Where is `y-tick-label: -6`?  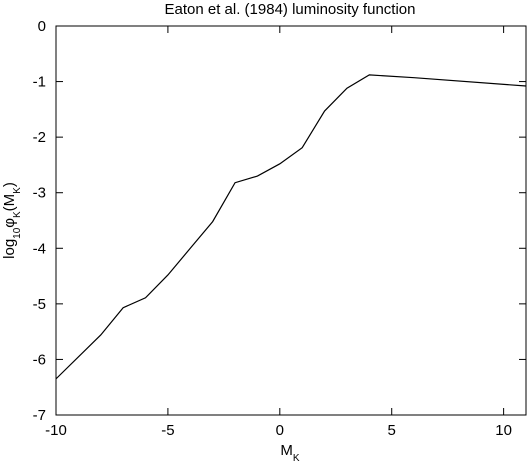
y-tick-label: -6 is located at coordinates (39, 359).